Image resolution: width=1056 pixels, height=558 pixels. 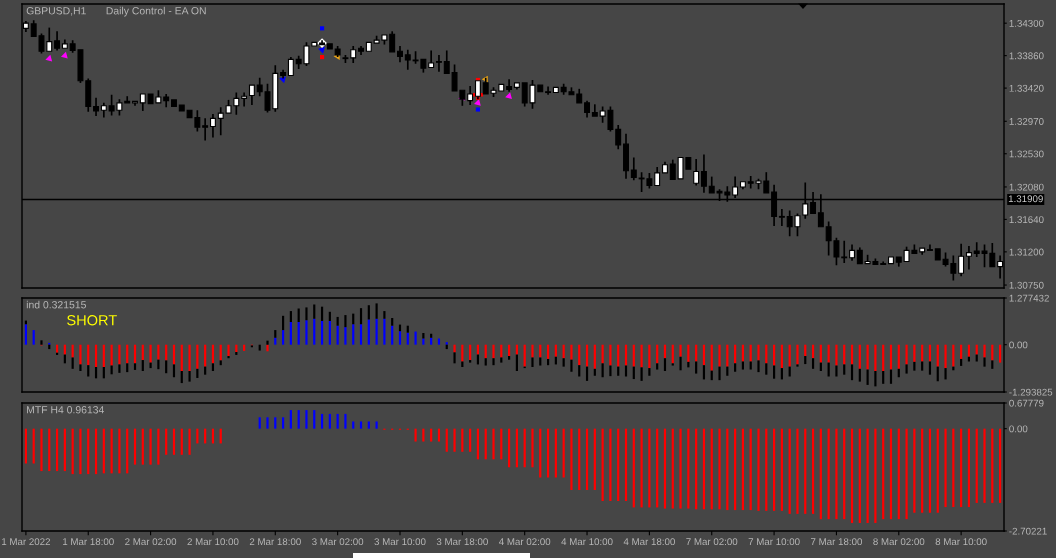 What do you see at coordinates (156, 11) in the screenshot?
I see `chart-subtitle: Daily Control - EA ON` at bounding box center [156, 11].